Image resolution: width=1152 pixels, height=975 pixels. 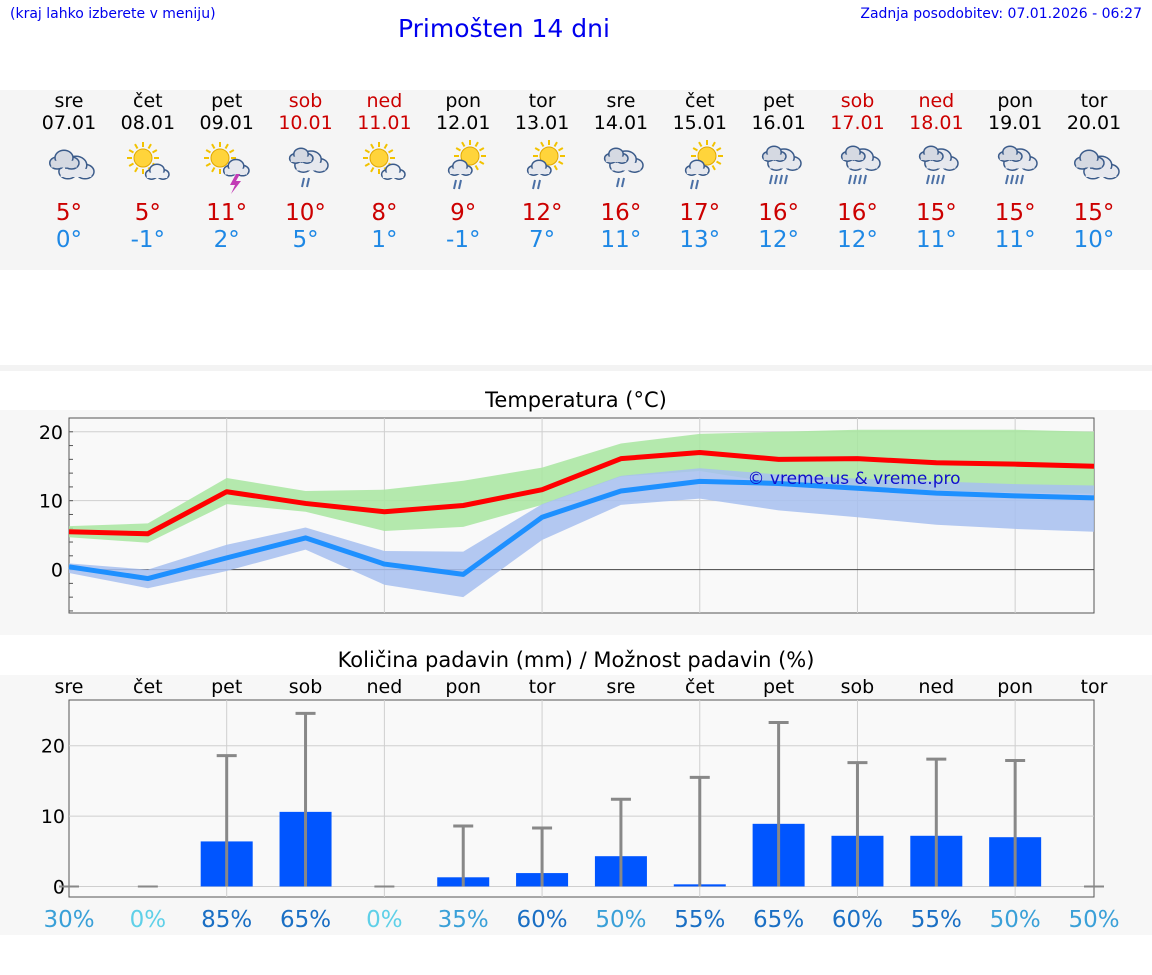 I want to click on location-hint: (kraj lahko izberete v meniju), so click(x=113, y=14).